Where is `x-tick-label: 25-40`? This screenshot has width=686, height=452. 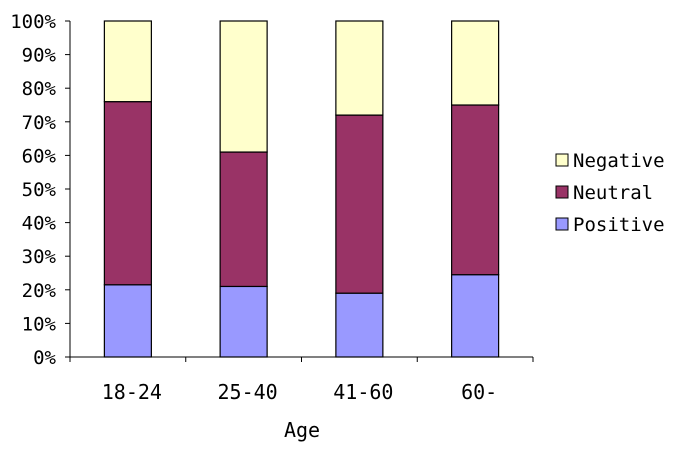 x-tick-label: 25-40 is located at coordinates (248, 392).